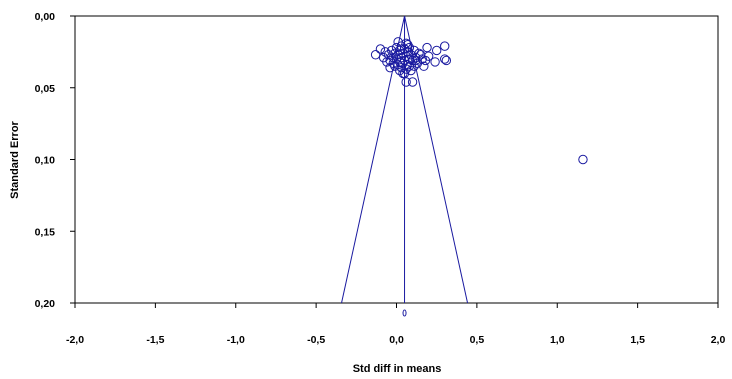  I want to click on x-tick-label: -1,5, so click(155, 340).